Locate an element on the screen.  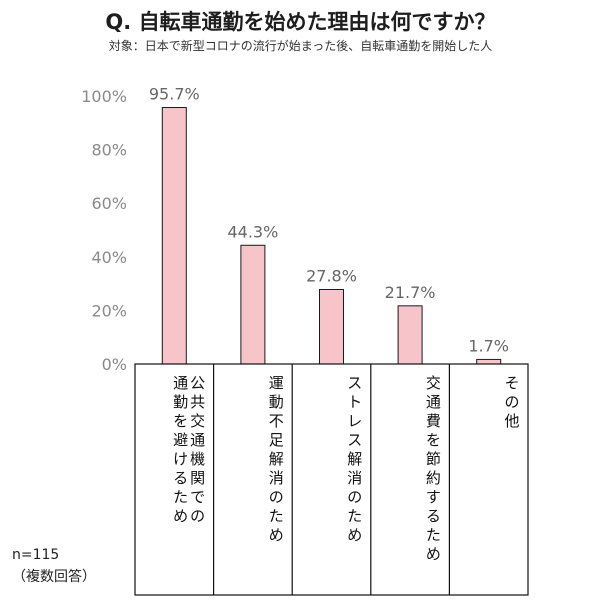
y-tick-label: 40% is located at coordinates (109, 257).